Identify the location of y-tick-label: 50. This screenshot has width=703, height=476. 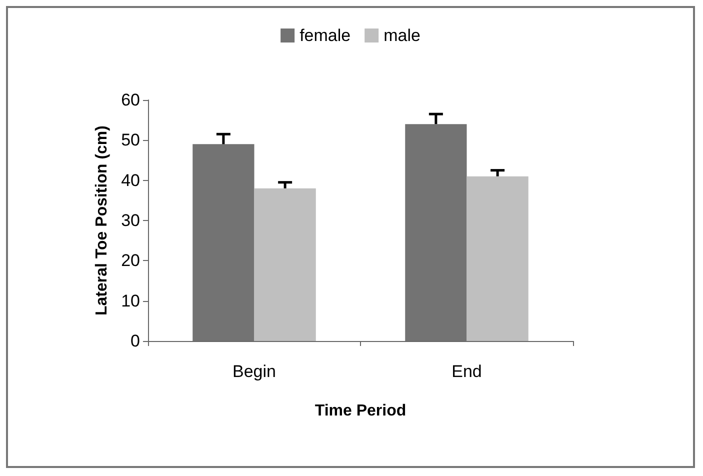
(130, 140).